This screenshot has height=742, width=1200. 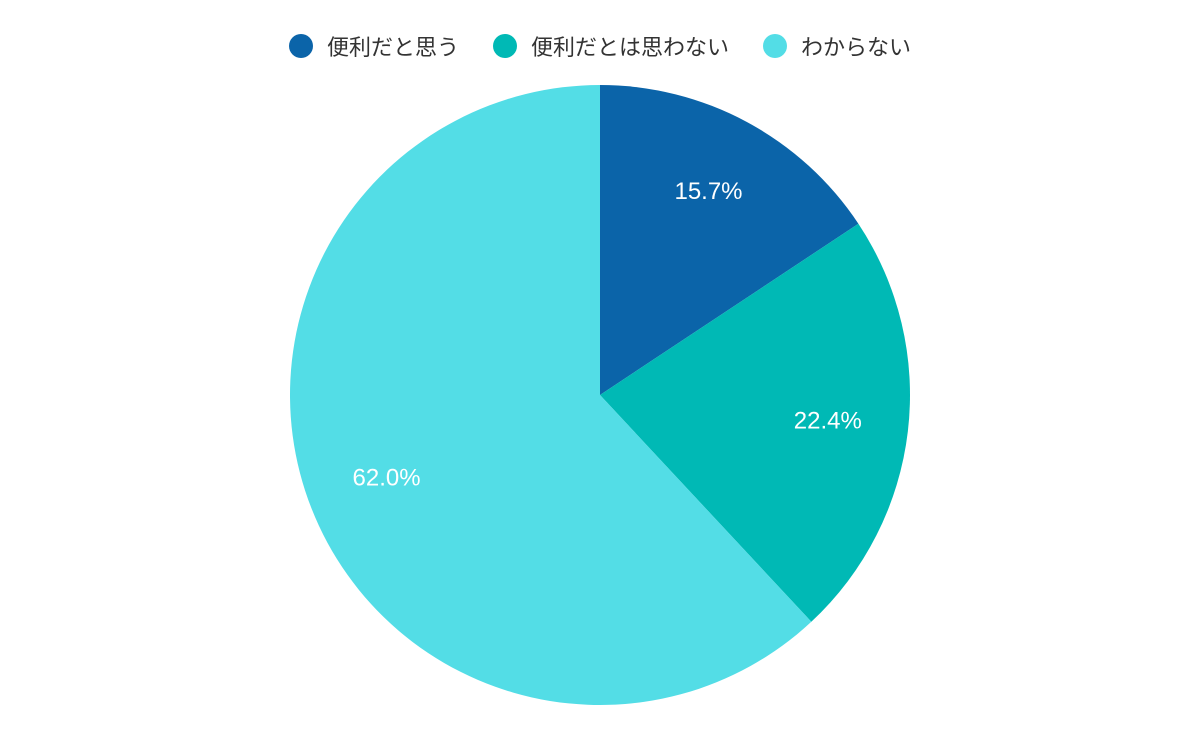 What do you see at coordinates (392, 47) in the screenshot?
I see `legend-label: 便利だと思う` at bounding box center [392, 47].